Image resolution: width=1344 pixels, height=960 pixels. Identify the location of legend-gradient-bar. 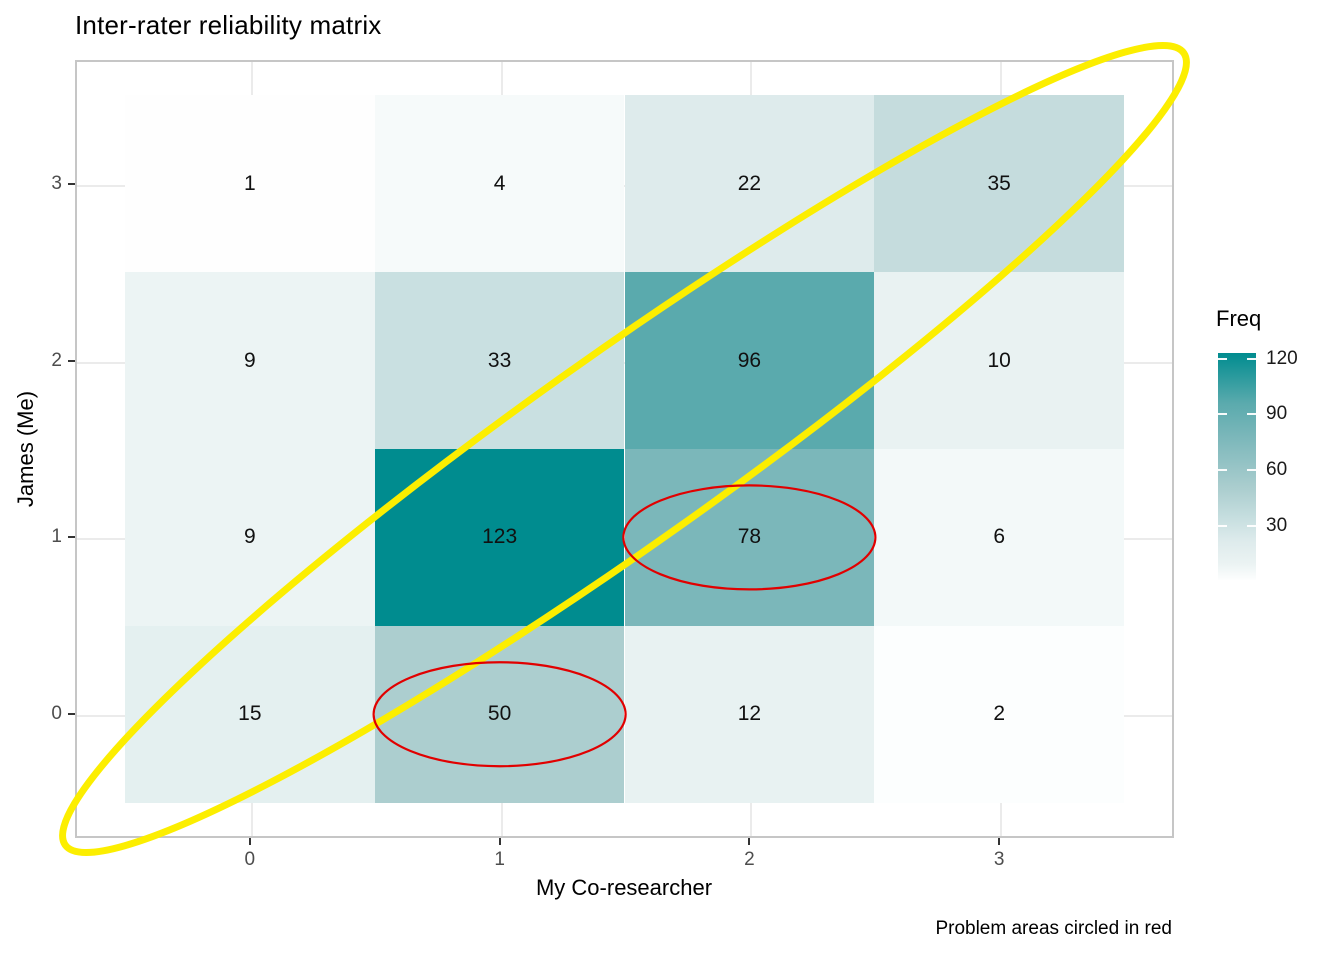
(1237, 466).